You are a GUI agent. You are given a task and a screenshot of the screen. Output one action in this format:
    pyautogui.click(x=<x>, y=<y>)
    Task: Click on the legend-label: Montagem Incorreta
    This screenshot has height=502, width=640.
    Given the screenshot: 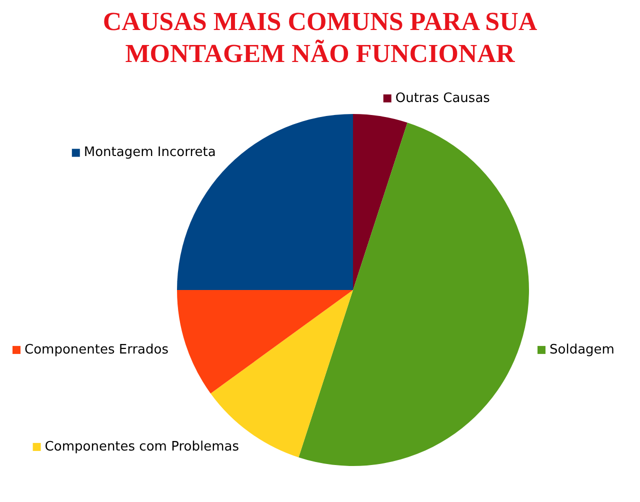 What is the action you would take?
    pyautogui.click(x=150, y=152)
    